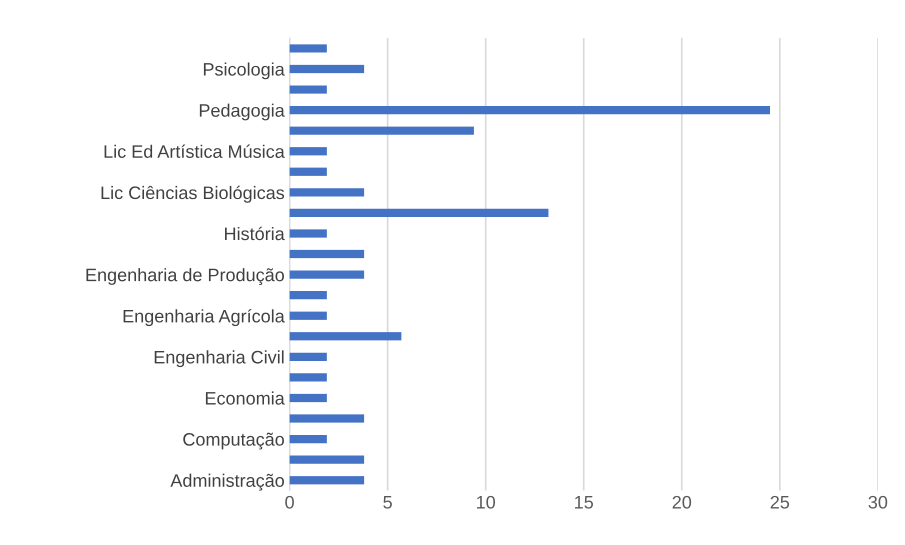 The image size is (905, 545). Describe the element at coordinates (233, 441) in the screenshot. I see `y-tick-label: Computação` at that location.